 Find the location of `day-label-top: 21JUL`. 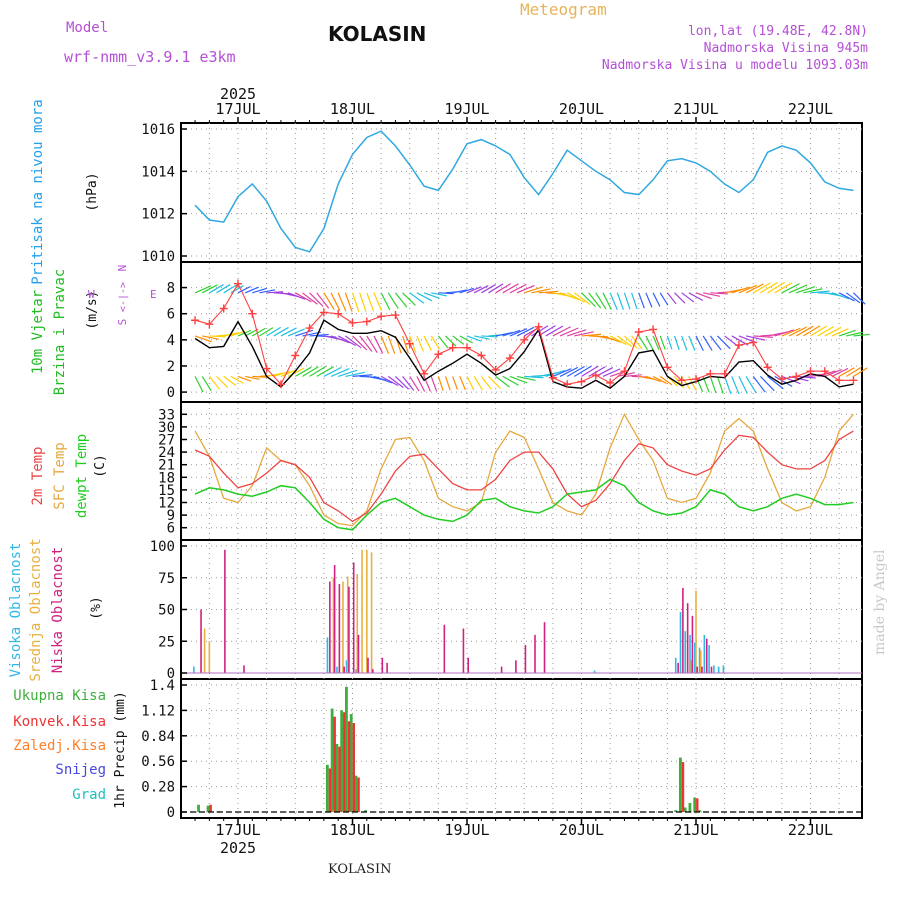

day-label-top: 21JUL is located at coordinates (695, 109).